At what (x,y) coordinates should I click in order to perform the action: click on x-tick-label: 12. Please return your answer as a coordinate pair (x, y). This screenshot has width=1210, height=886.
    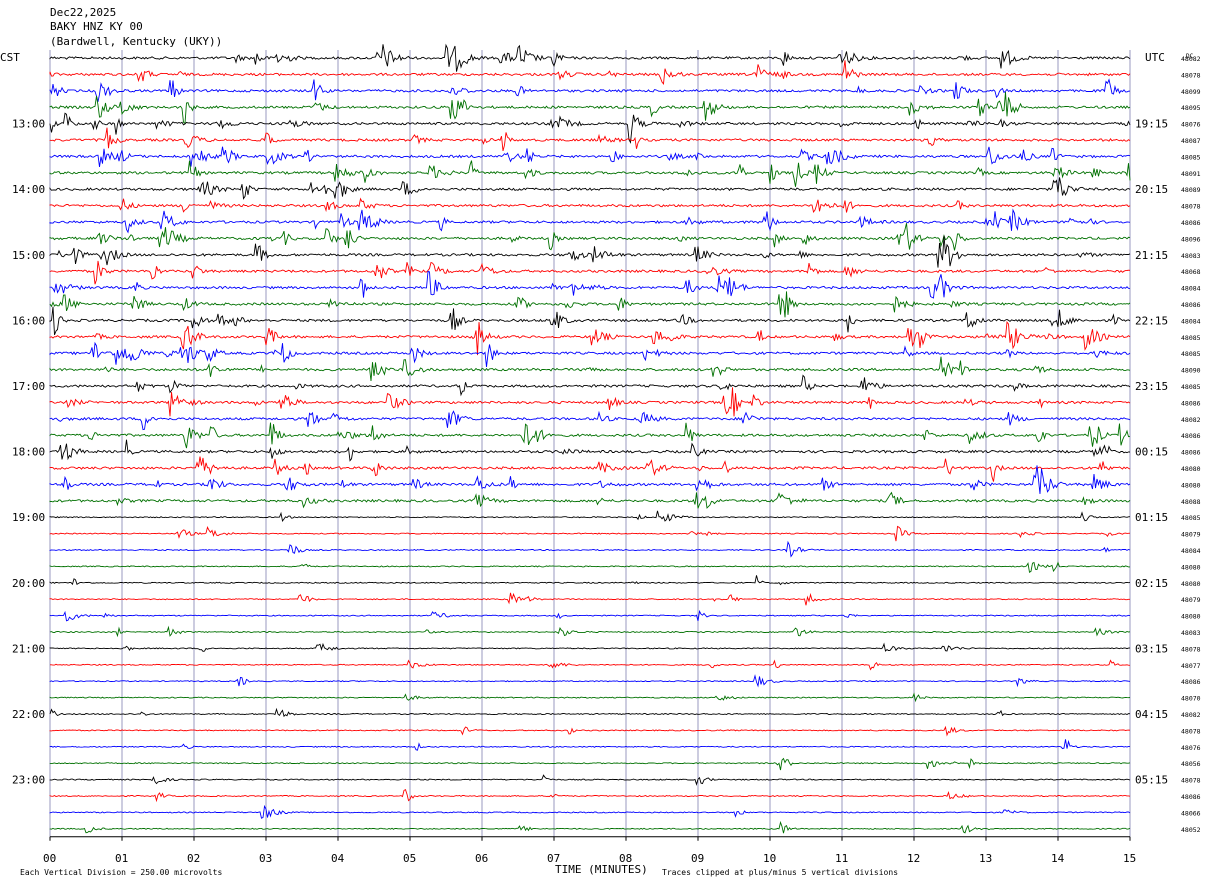
    Looking at the image, I should click on (913, 858).